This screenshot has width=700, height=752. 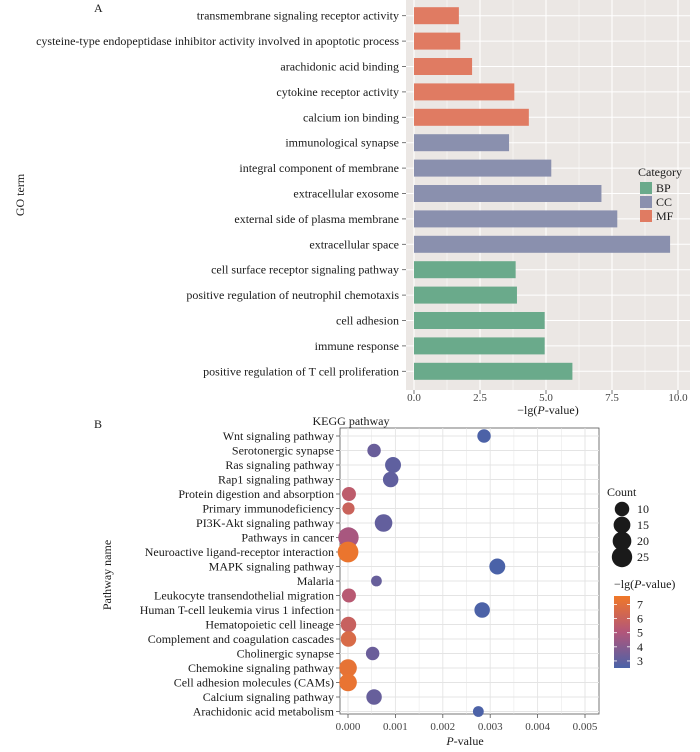 What do you see at coordinates (354, 244) in the screenshot?
I see `term-label: extracellular space` at bounding box center [354, 244].